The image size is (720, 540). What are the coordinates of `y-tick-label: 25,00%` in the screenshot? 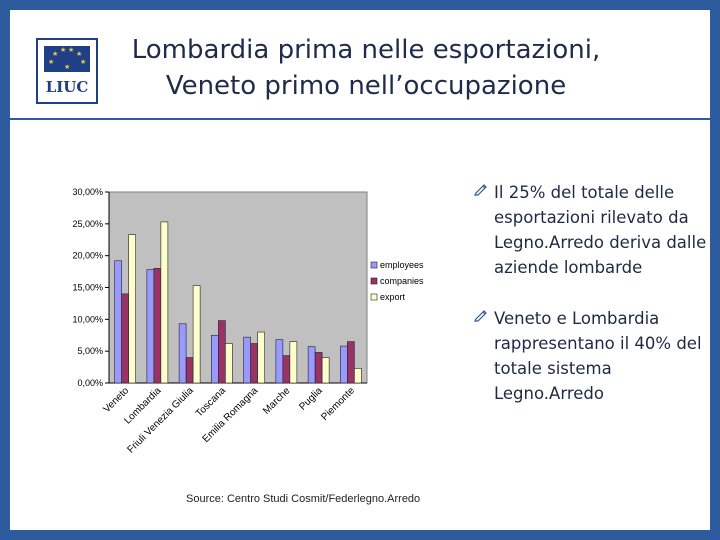 It's located at (87, 224).